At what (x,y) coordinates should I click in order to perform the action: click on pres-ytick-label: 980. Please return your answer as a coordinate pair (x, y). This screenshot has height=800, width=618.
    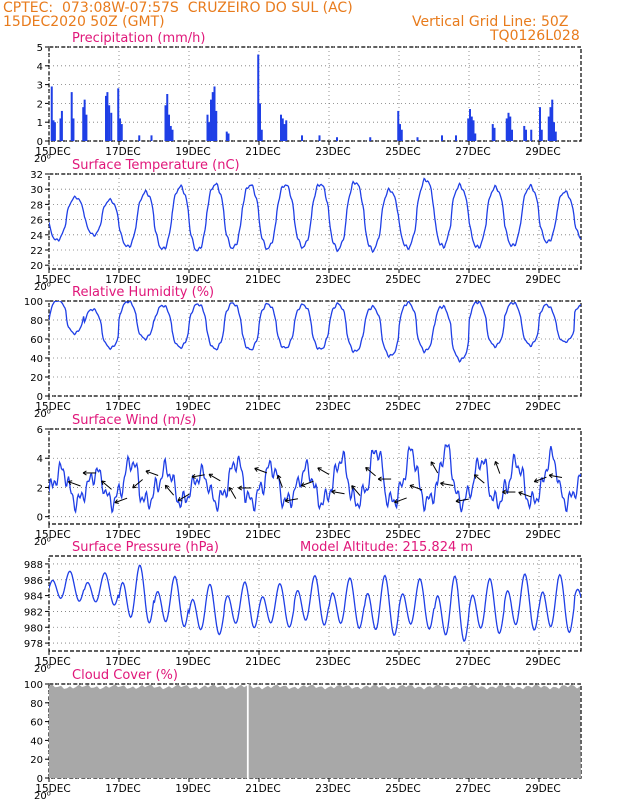
    Looking at the image, I should click on (33, 628).